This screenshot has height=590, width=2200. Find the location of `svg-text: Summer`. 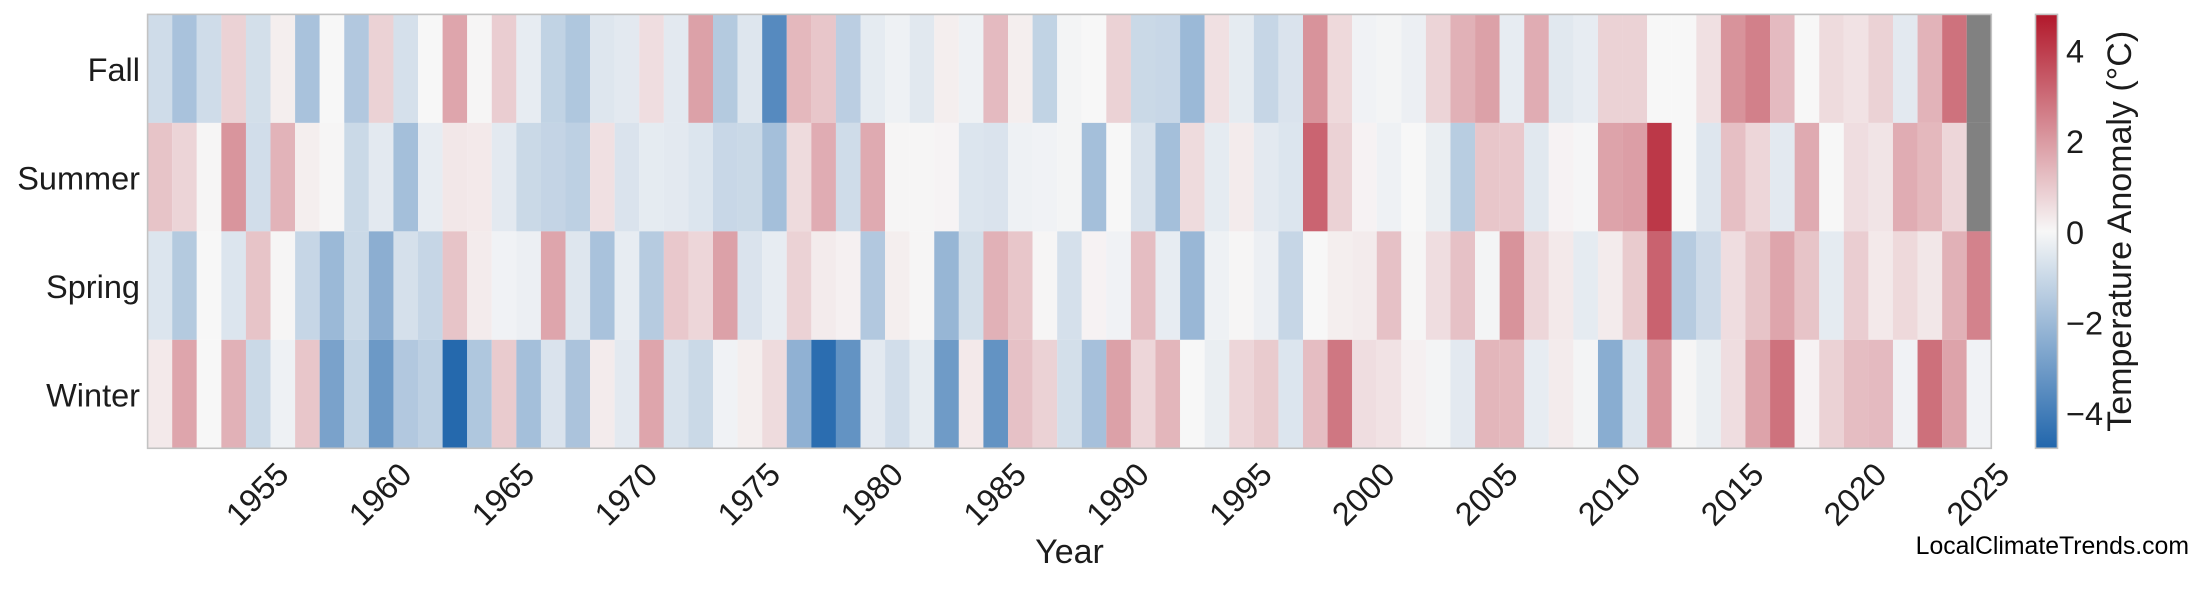

svg-text: Summer is located at coordinates (78, 179).